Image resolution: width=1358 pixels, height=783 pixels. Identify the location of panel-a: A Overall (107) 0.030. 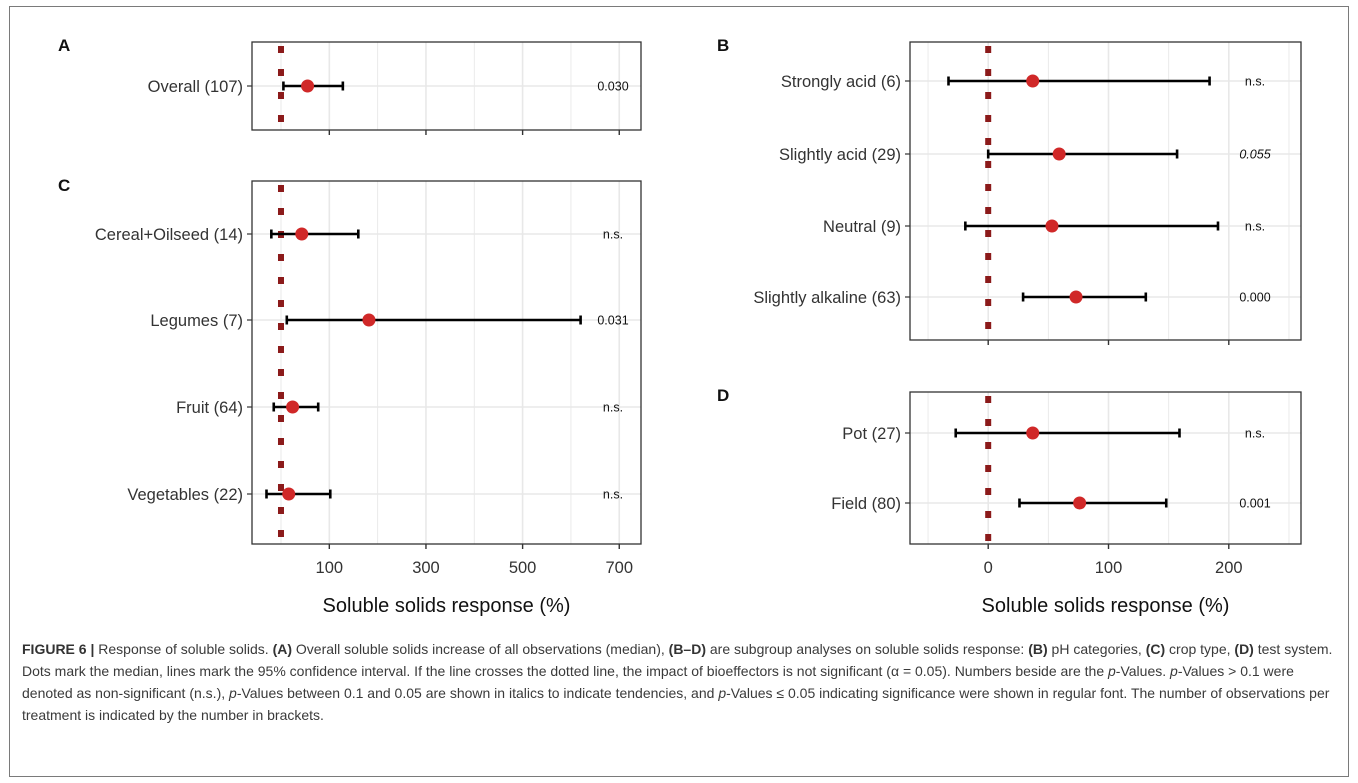
(350, 85).